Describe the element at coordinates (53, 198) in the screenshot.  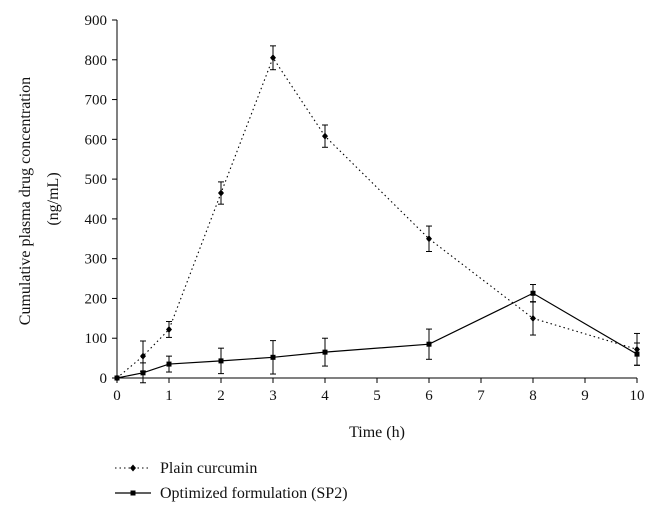
I see `y-axis-title-line2: (ng/mL)` at that location.